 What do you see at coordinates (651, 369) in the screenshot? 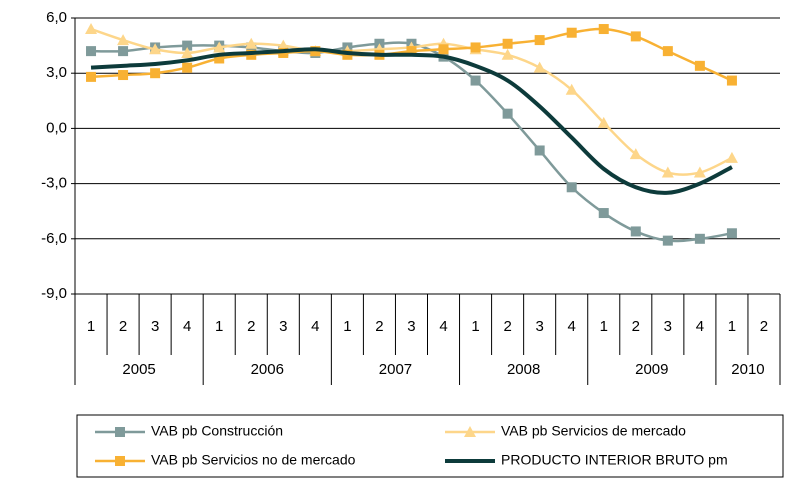
I see `x-group-label: 2009` at bounding box center [651, 369].